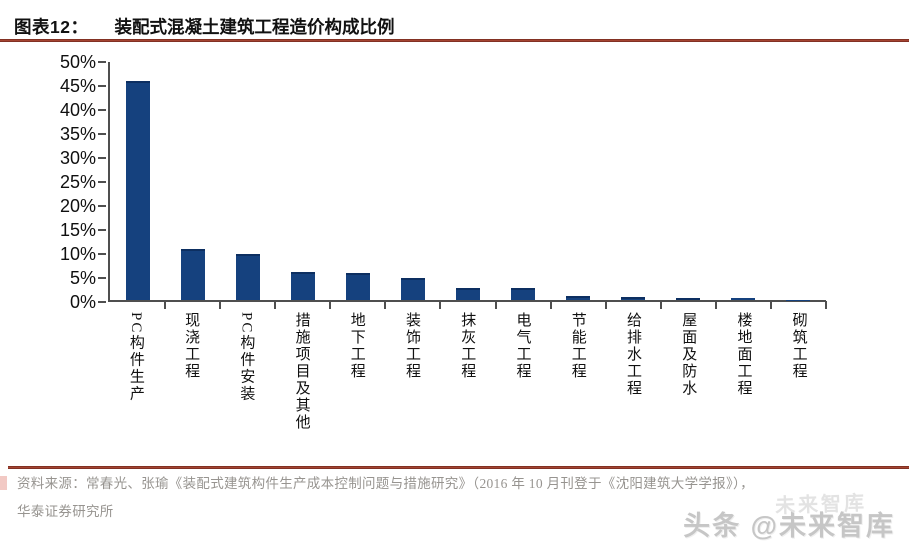  I want to click on bar-措施项目及其他, so click(302, 286).